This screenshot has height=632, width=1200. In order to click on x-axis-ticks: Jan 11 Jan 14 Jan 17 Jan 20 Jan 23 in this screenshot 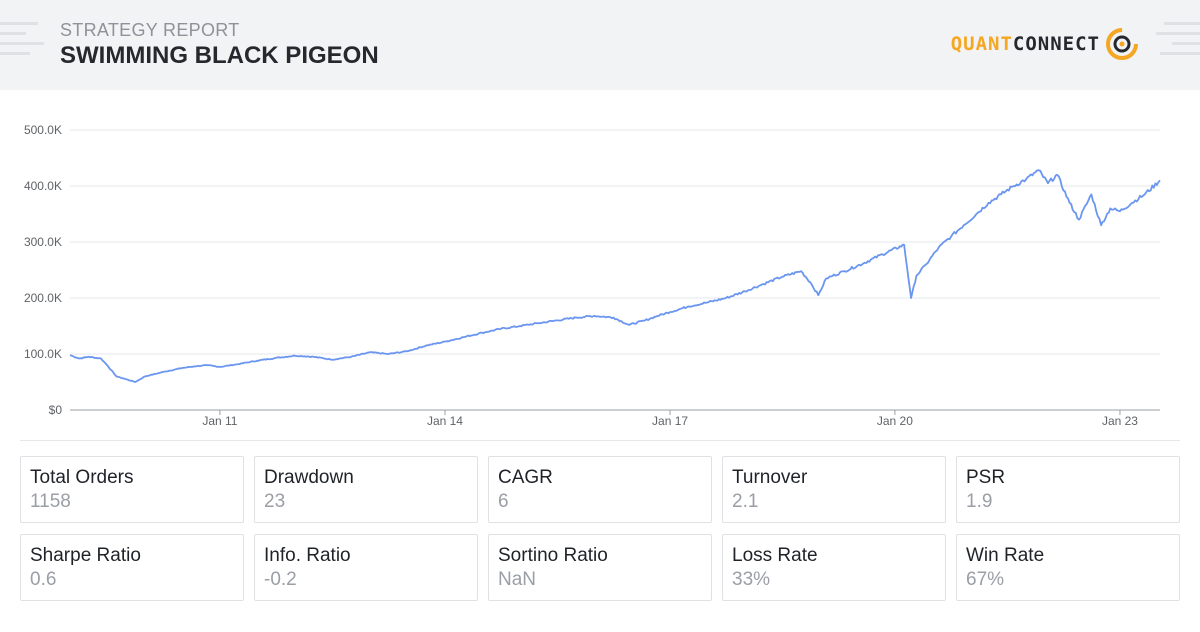, I will do `click(670, 419)`.